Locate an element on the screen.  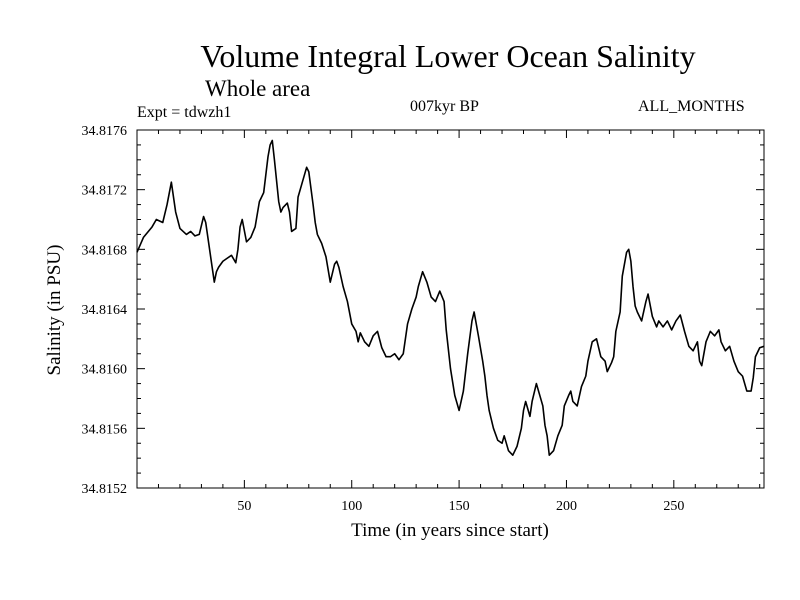
x-tick-label: 200 is located at coordinates (566, 506).